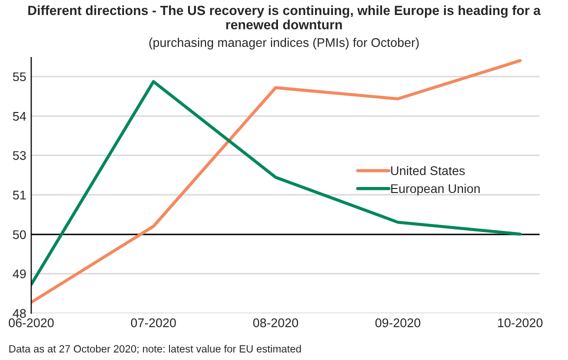 The height and width of the screenshot is (360, 568). Describe the element at coordinates (284, 17) in the screenshot. I see `chart-title: Different directions - The US recovery is continuing, while Europe is heading for a renewed downturn` at that location.